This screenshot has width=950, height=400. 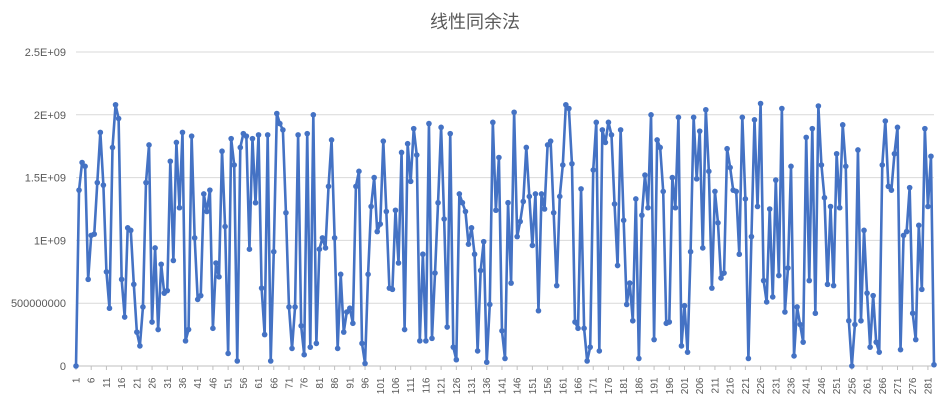 I want to click on x-tick-label: 211, so click(x=715, y=385).